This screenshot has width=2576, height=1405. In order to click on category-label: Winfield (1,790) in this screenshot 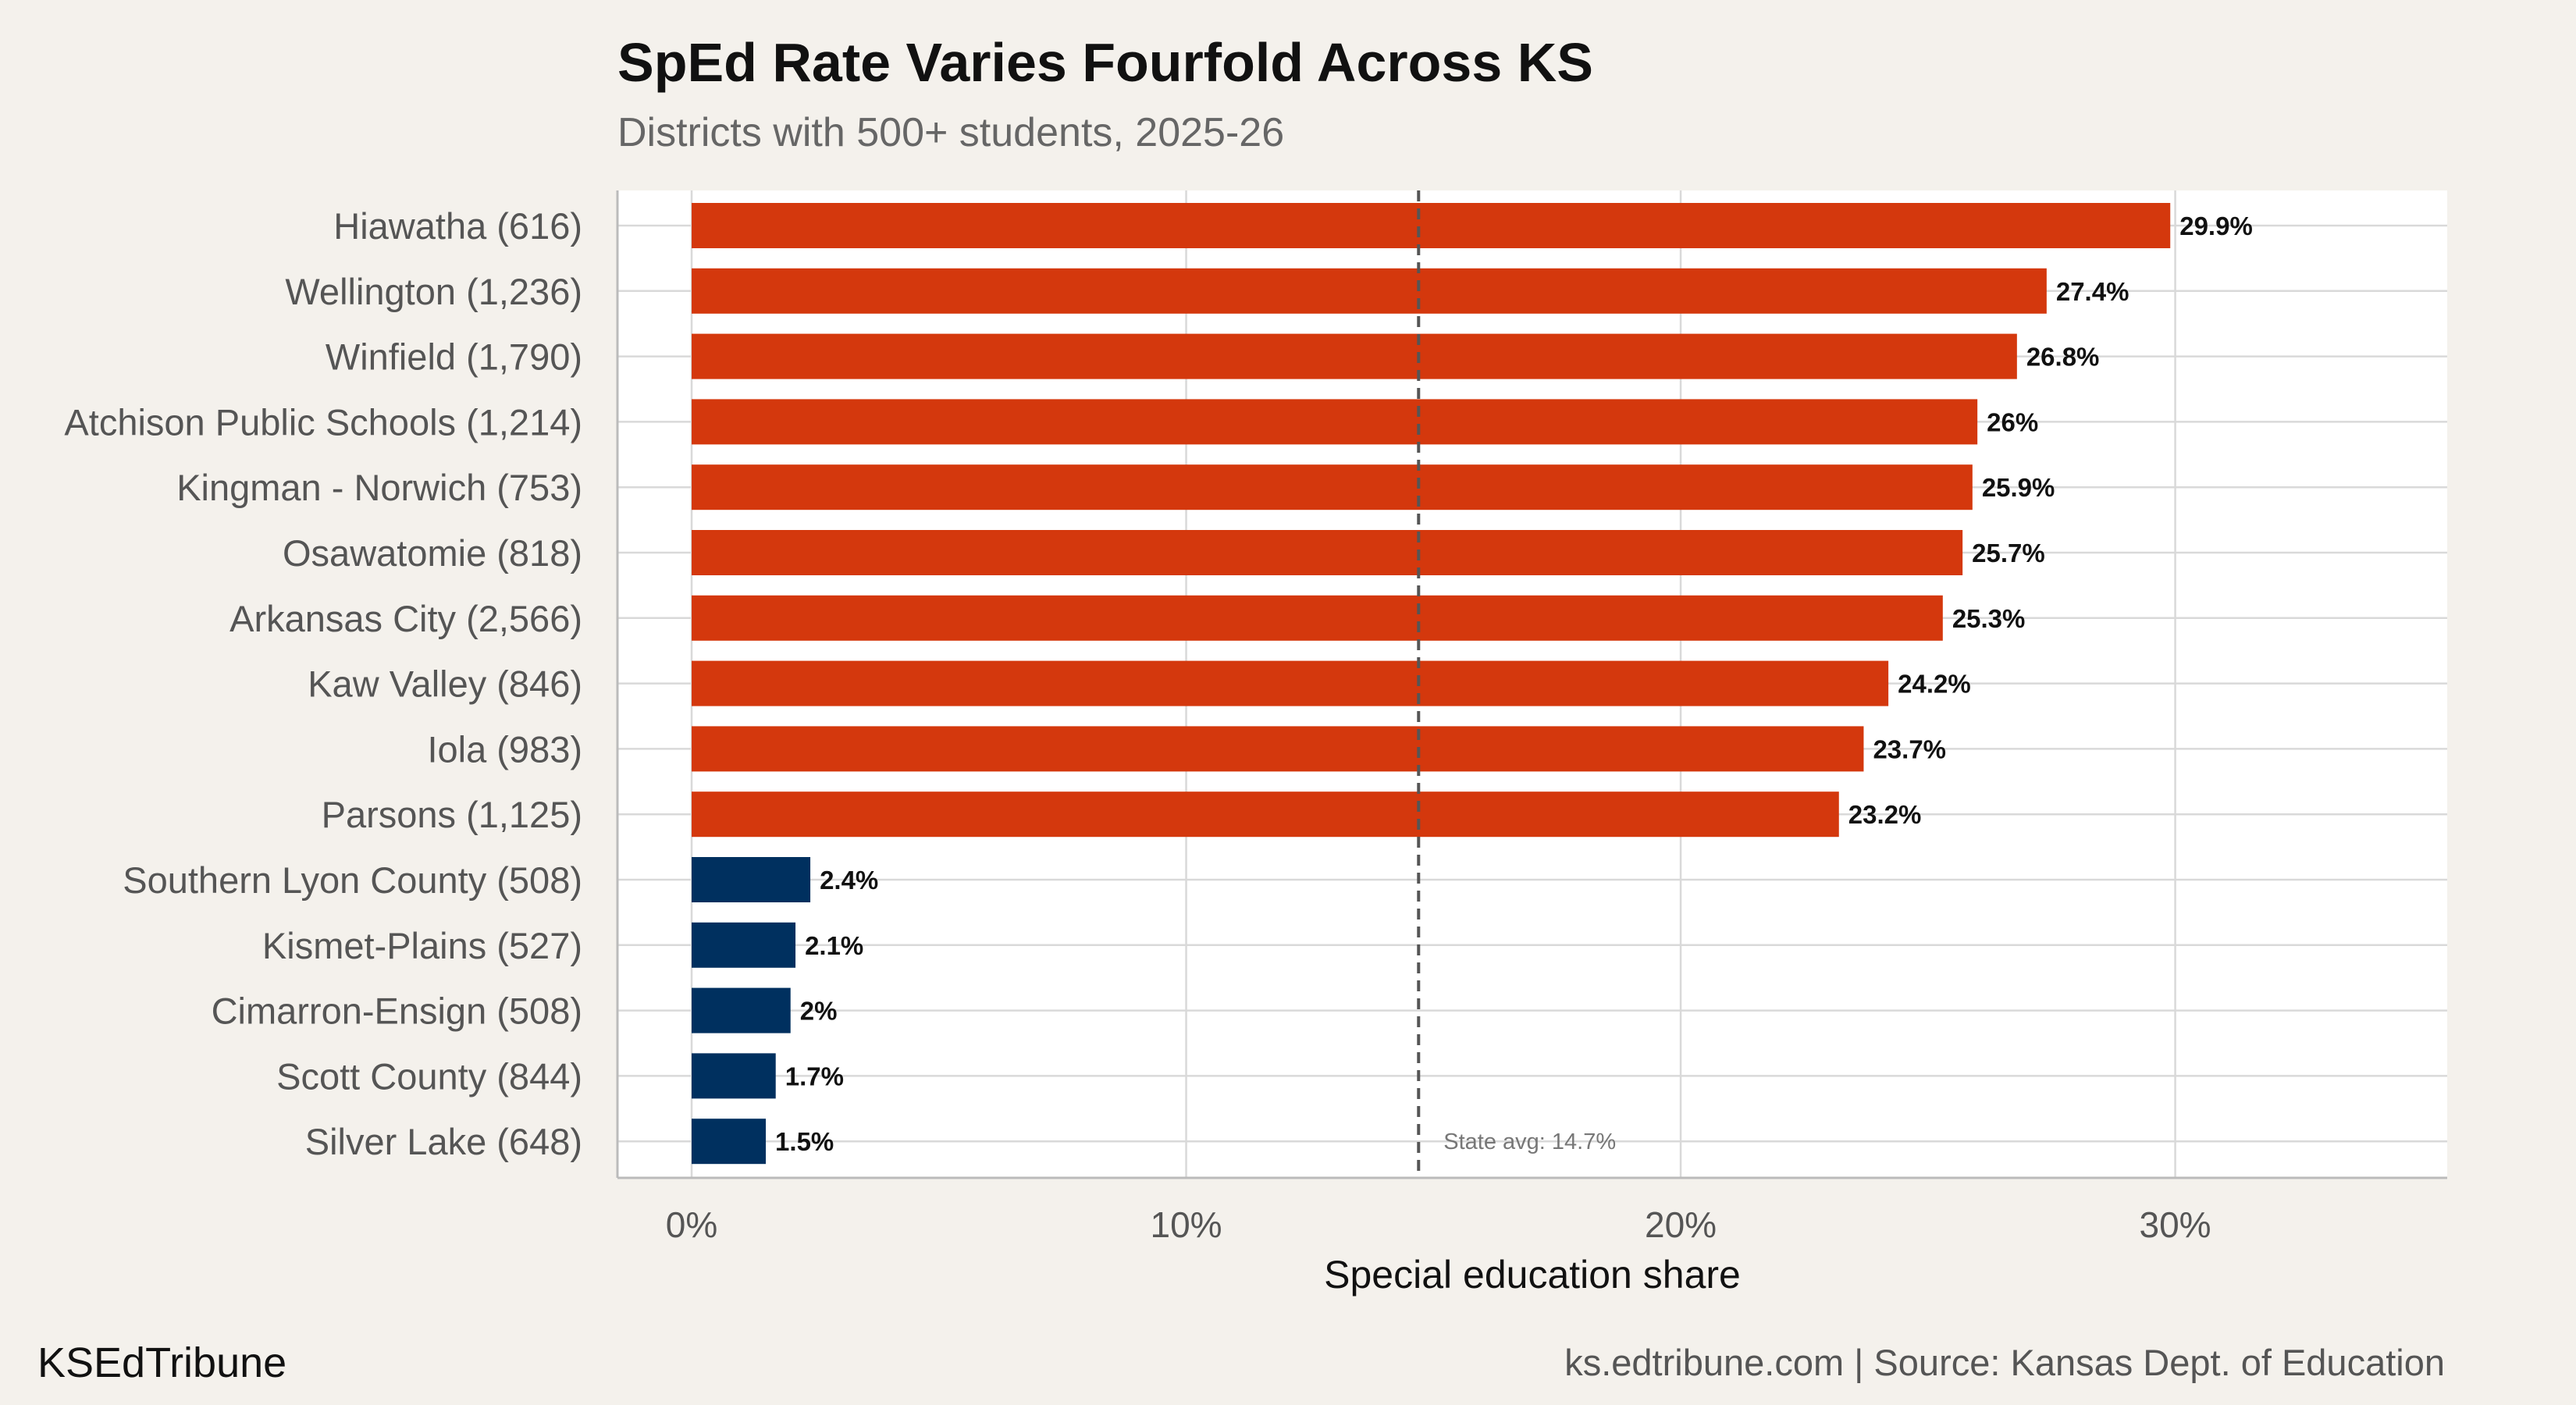, I will do `click(454, 357)`.